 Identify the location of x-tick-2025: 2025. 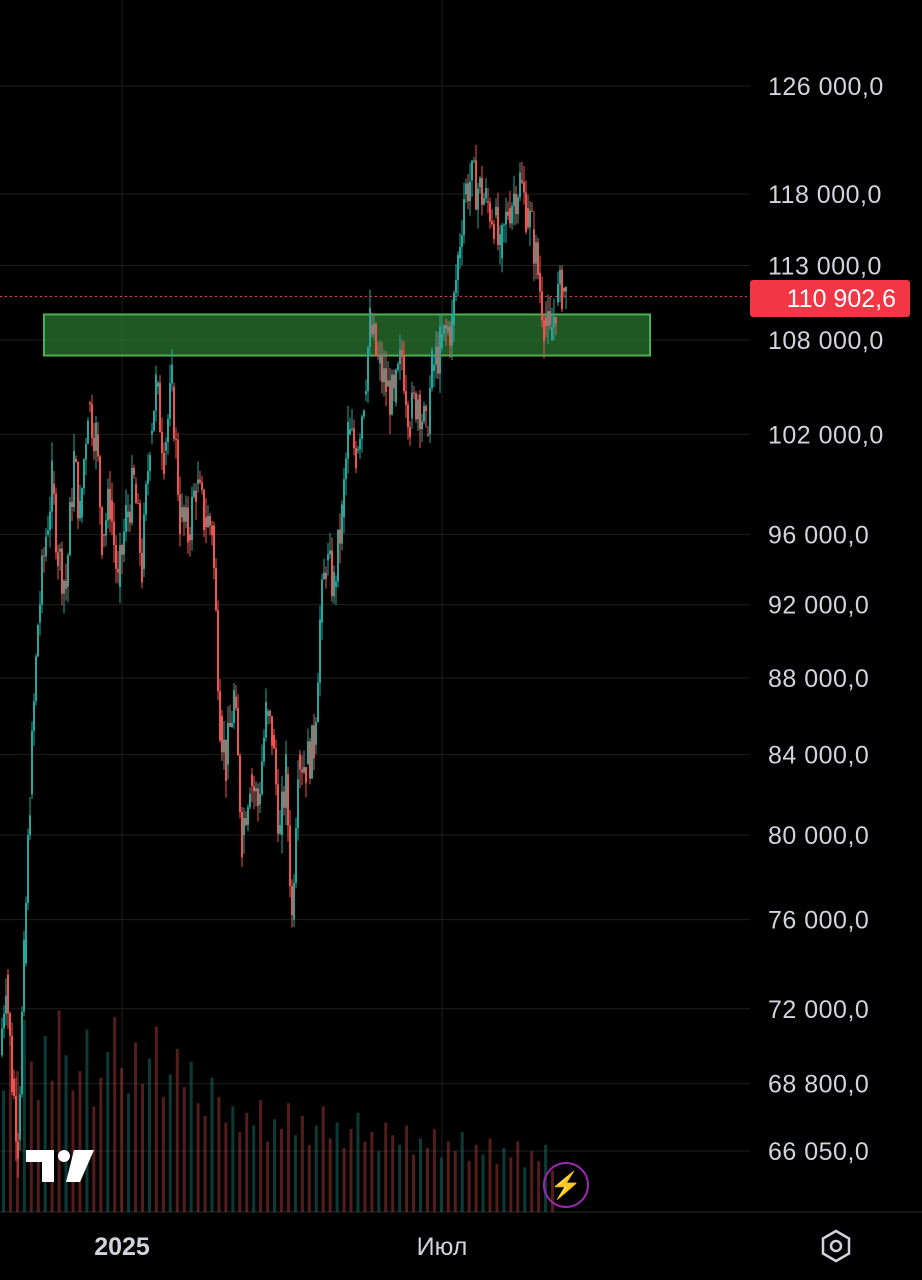
(122, 1247).